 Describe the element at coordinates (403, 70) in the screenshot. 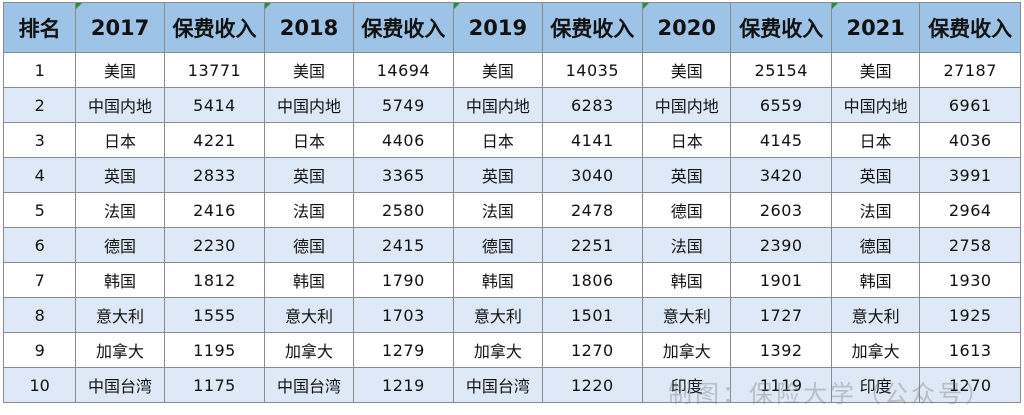

I see `cell-premium: 14694` at that location.